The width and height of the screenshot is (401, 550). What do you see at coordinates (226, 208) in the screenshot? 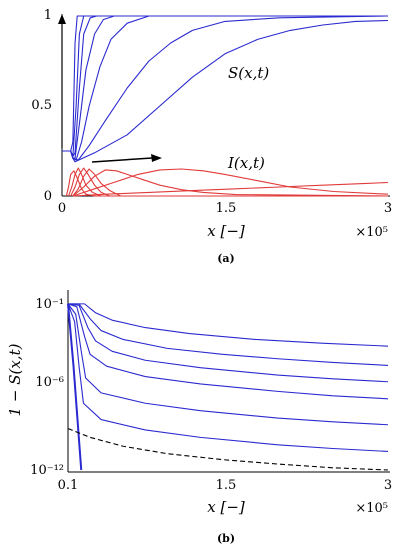
I see `panel-a-x-tick-1: 1.5` at bounding box center [226, 208].